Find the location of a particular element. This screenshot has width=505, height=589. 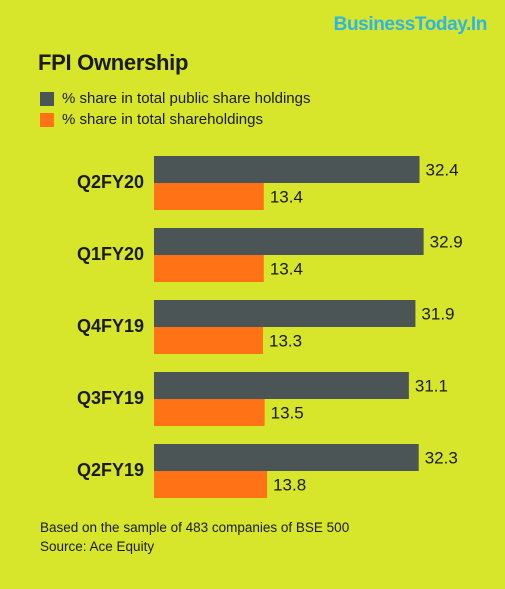

bar-public-q3fy19 is located at coordinates (281, 385).